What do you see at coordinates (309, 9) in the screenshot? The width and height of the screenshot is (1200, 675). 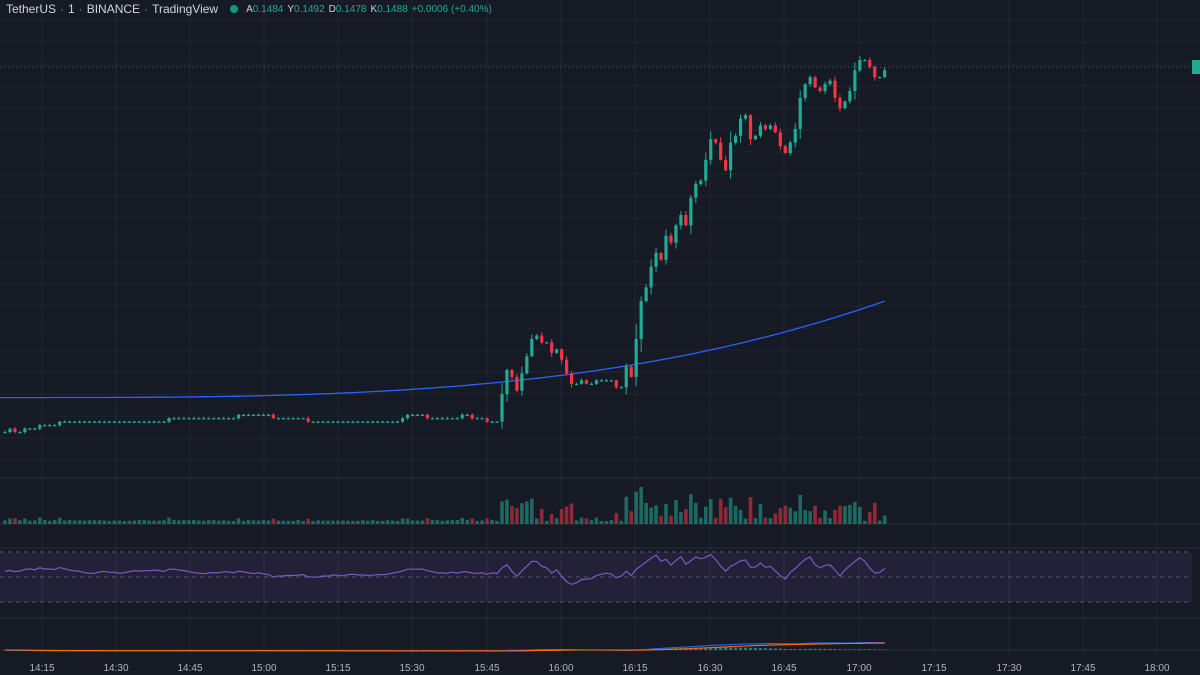 I see `high-value: 0.1492` at bounding box center [309, 9].